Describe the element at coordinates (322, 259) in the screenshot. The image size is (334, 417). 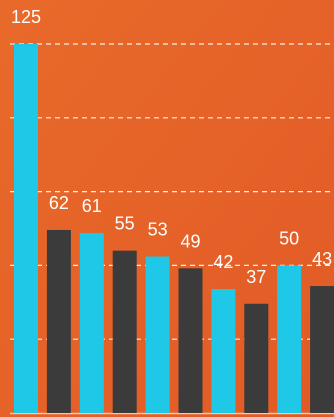
I see `value-label: 43` at that location.